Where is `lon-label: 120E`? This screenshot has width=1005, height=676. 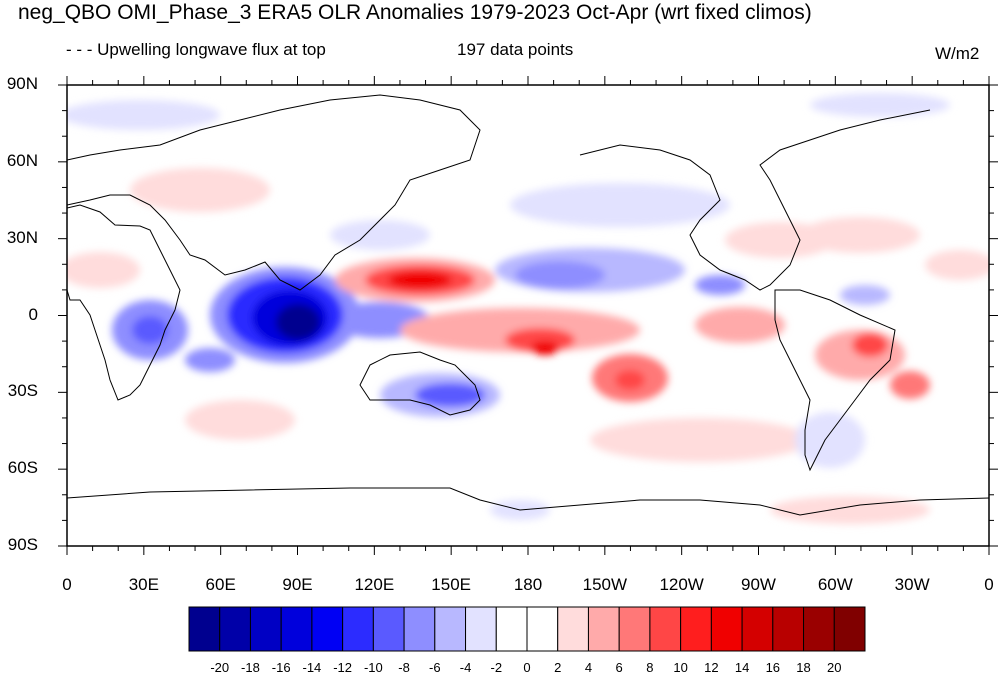 lon-label: 120E is located at coordinates (374, 584).